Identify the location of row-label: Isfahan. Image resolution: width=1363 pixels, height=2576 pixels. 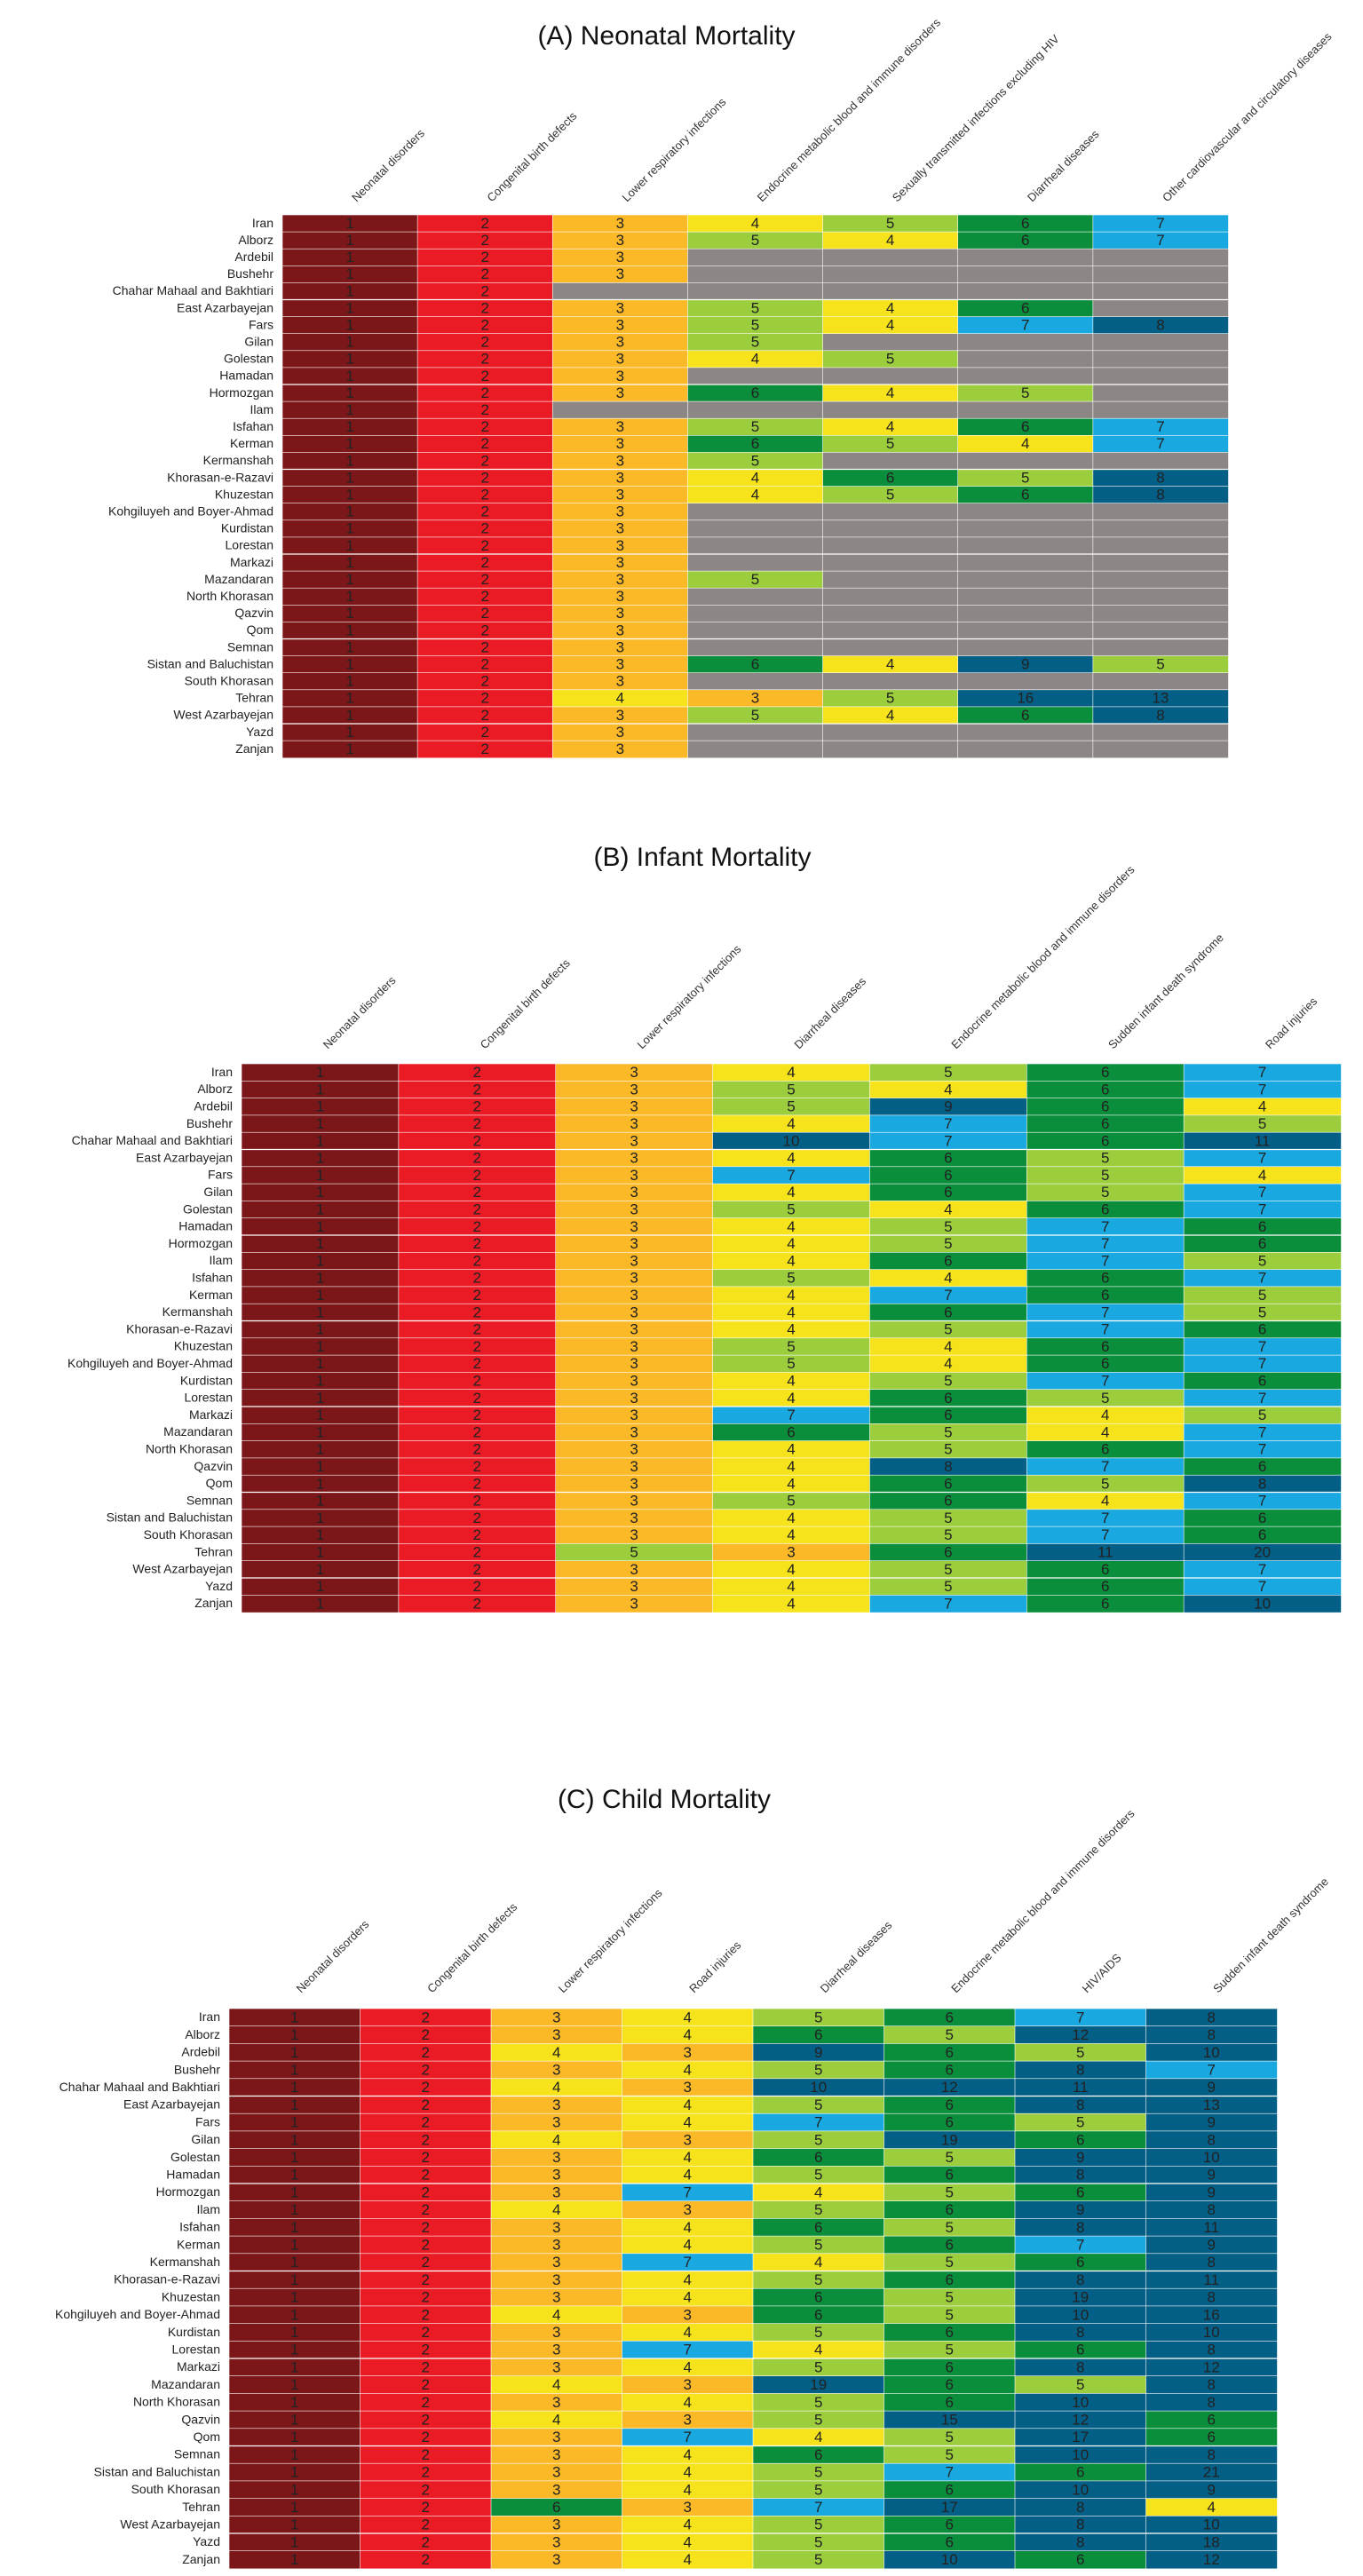
(212, 1277).